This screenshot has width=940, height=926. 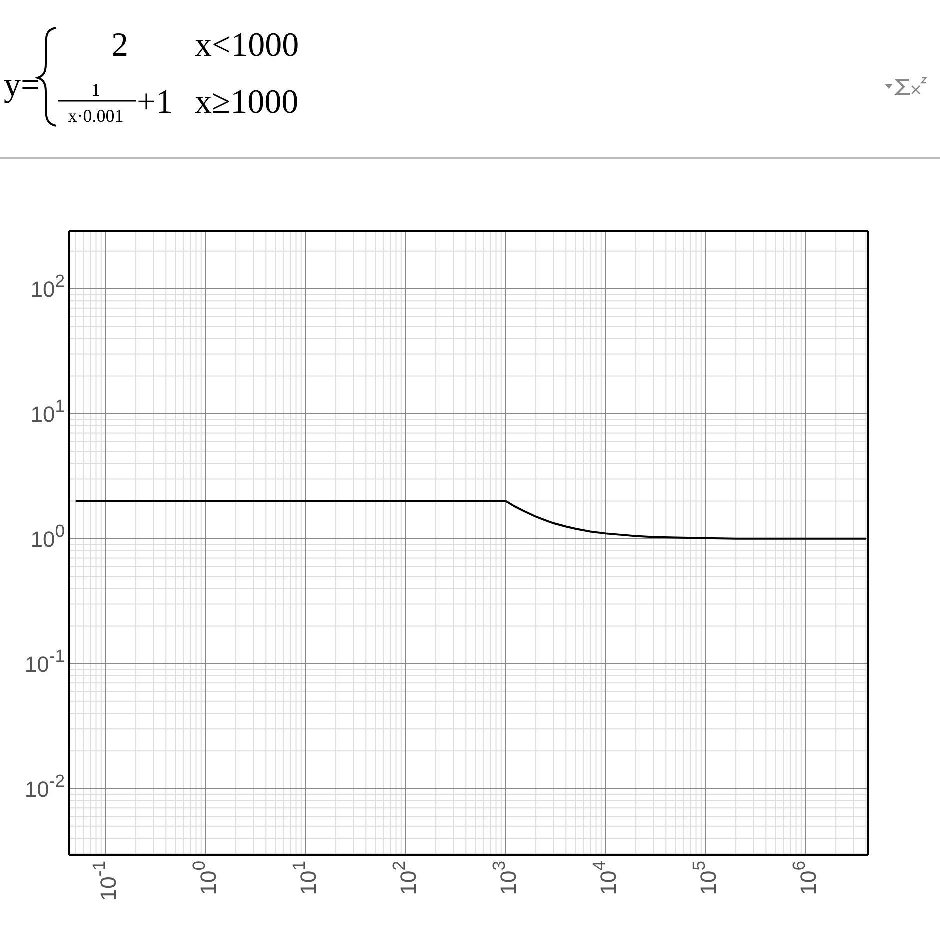 I want to click on y-tick-label: 10$^{-1}$, so click(x=44, y=661).